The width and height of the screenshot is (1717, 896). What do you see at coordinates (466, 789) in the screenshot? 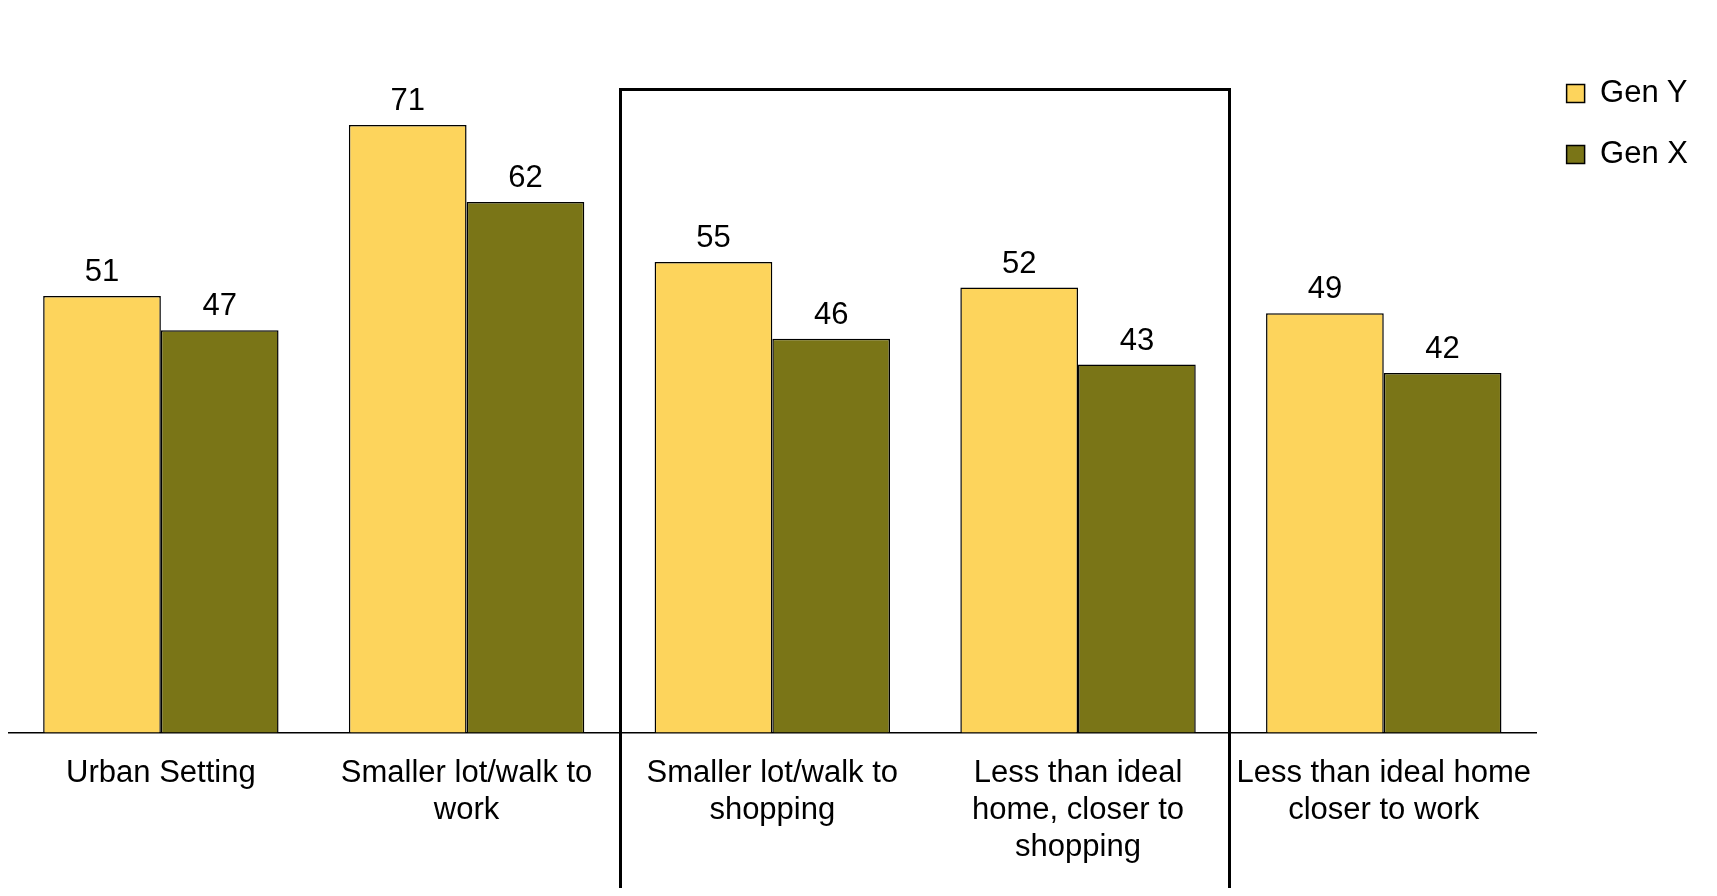
I see `x-tick-label: Smaller lot/walk to work` at bounding box center [466, 789].